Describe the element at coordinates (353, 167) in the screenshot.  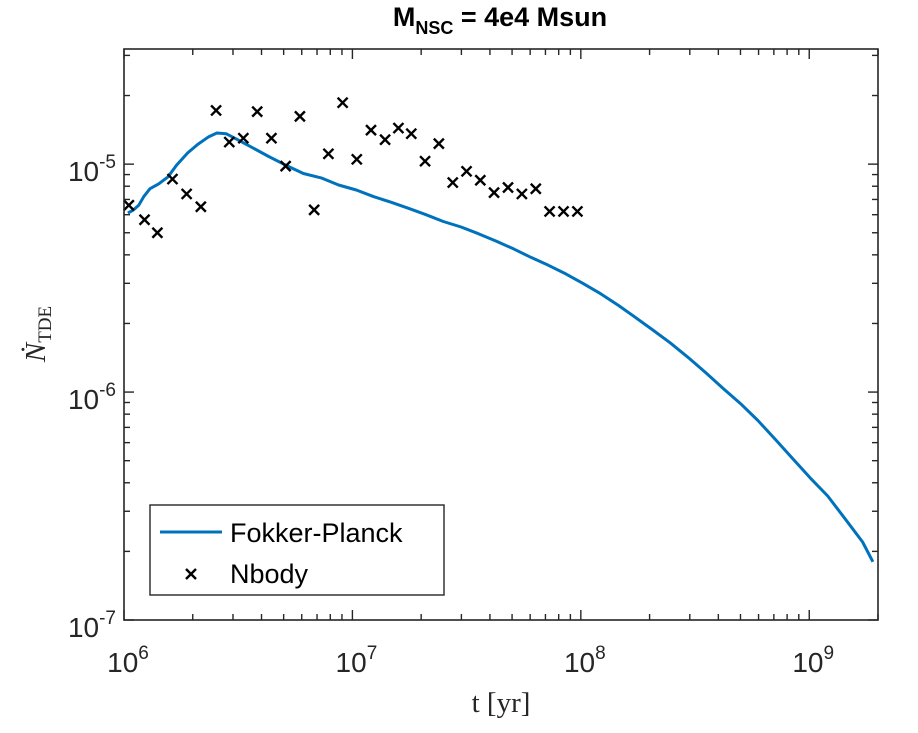
I see `nbody-series` at that location.